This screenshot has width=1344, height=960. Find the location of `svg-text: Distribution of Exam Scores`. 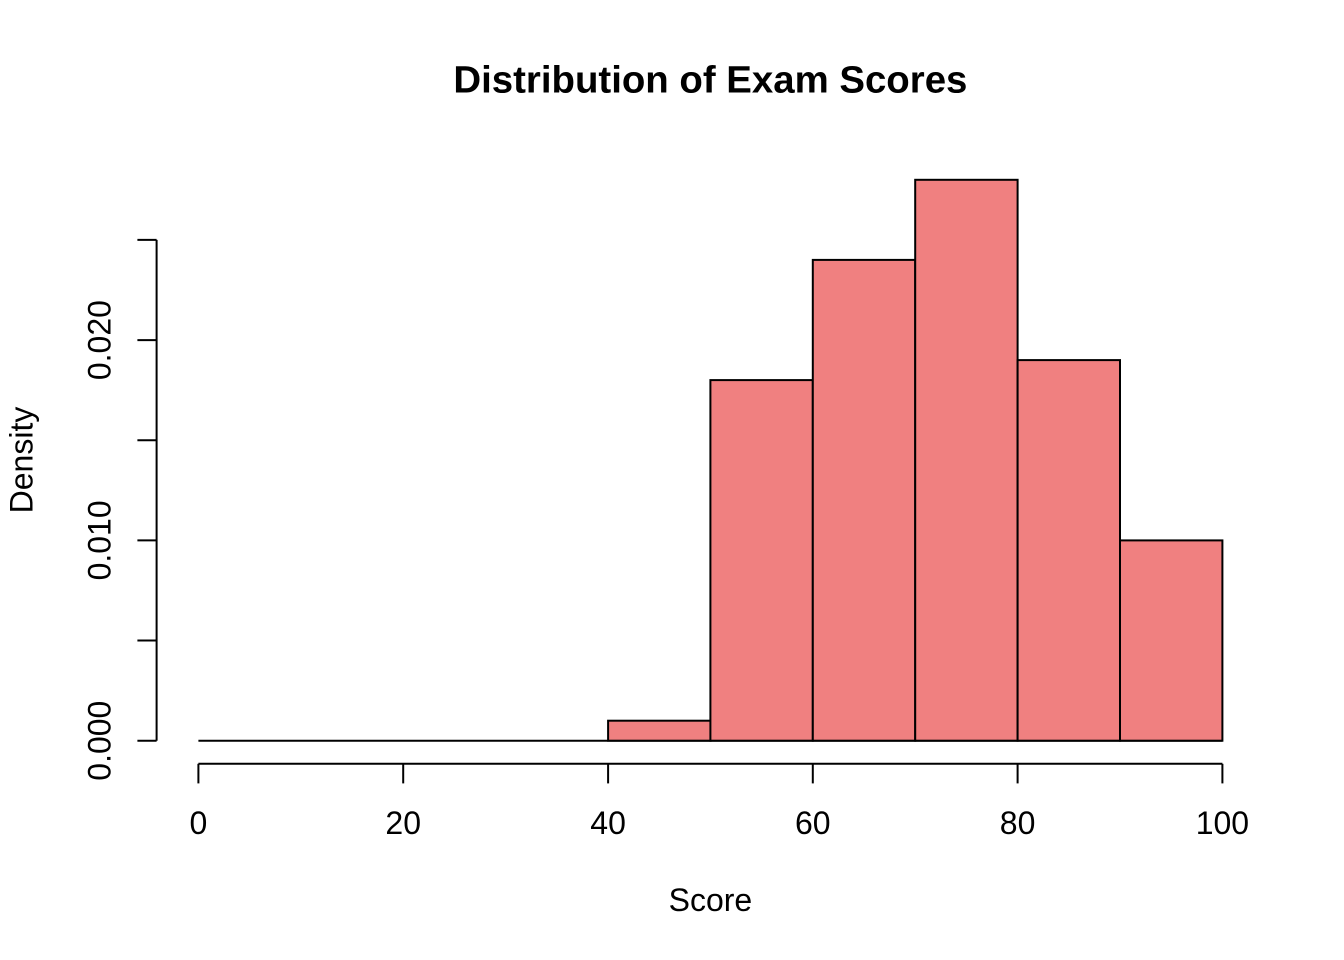

svg-text: Distribution of Exam Scores is located at coordinates (710, 80).